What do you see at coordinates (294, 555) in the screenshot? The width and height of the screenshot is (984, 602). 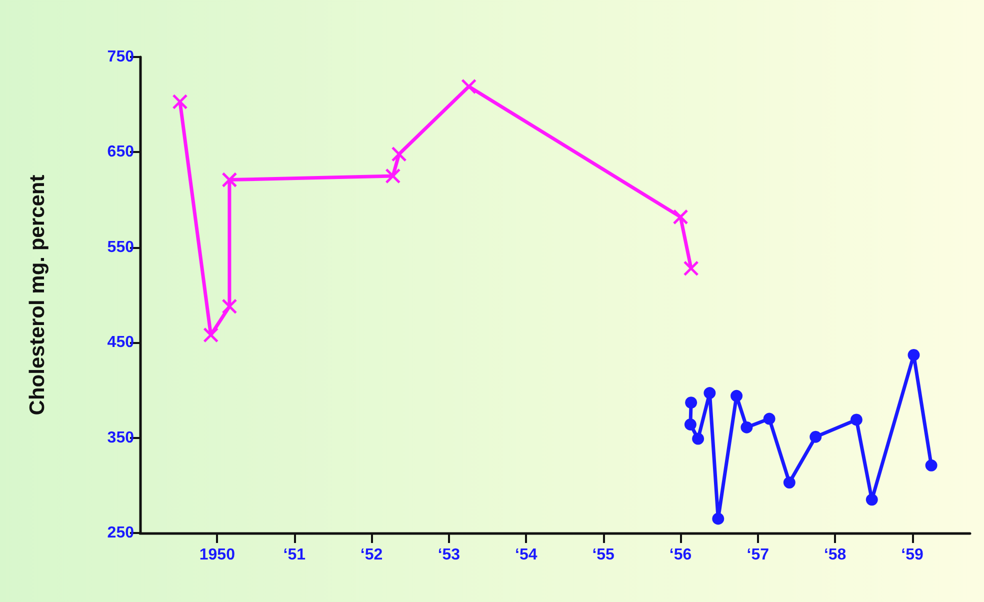 I see `x-tick-label: ‘51` at bounding box center [294, 555].